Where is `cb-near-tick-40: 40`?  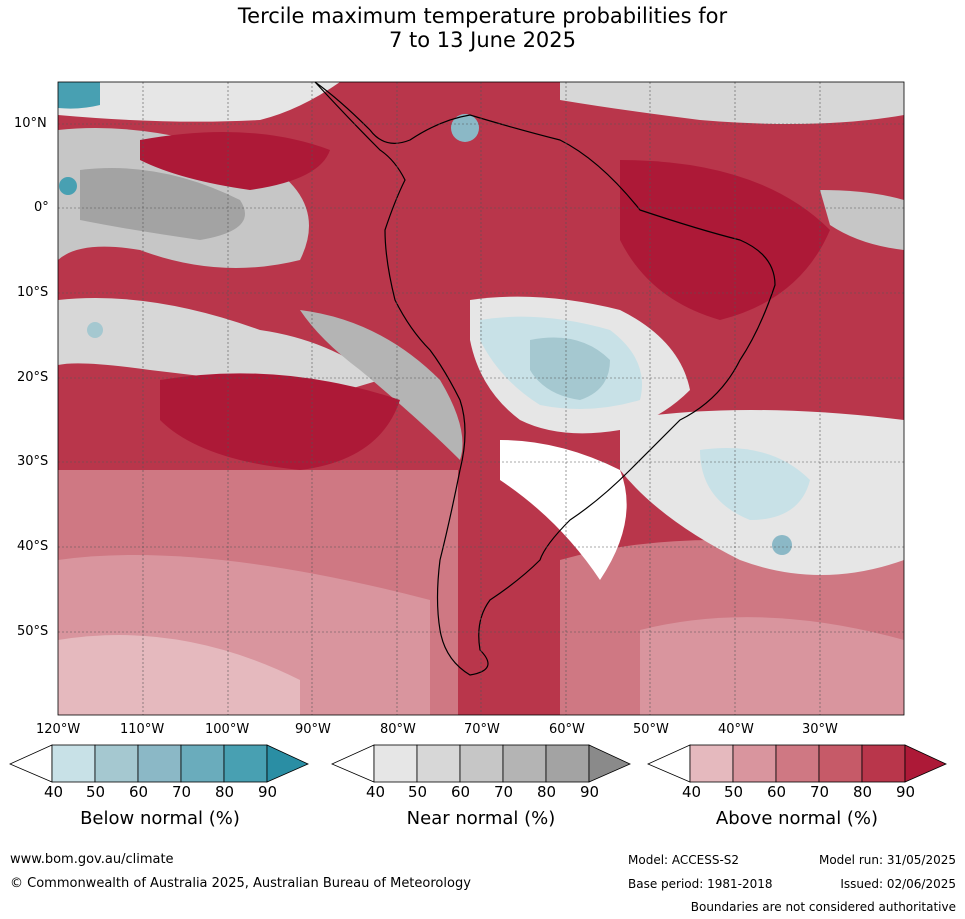 cb-near-tick-40: 40 is located at coordinates (376, 792).